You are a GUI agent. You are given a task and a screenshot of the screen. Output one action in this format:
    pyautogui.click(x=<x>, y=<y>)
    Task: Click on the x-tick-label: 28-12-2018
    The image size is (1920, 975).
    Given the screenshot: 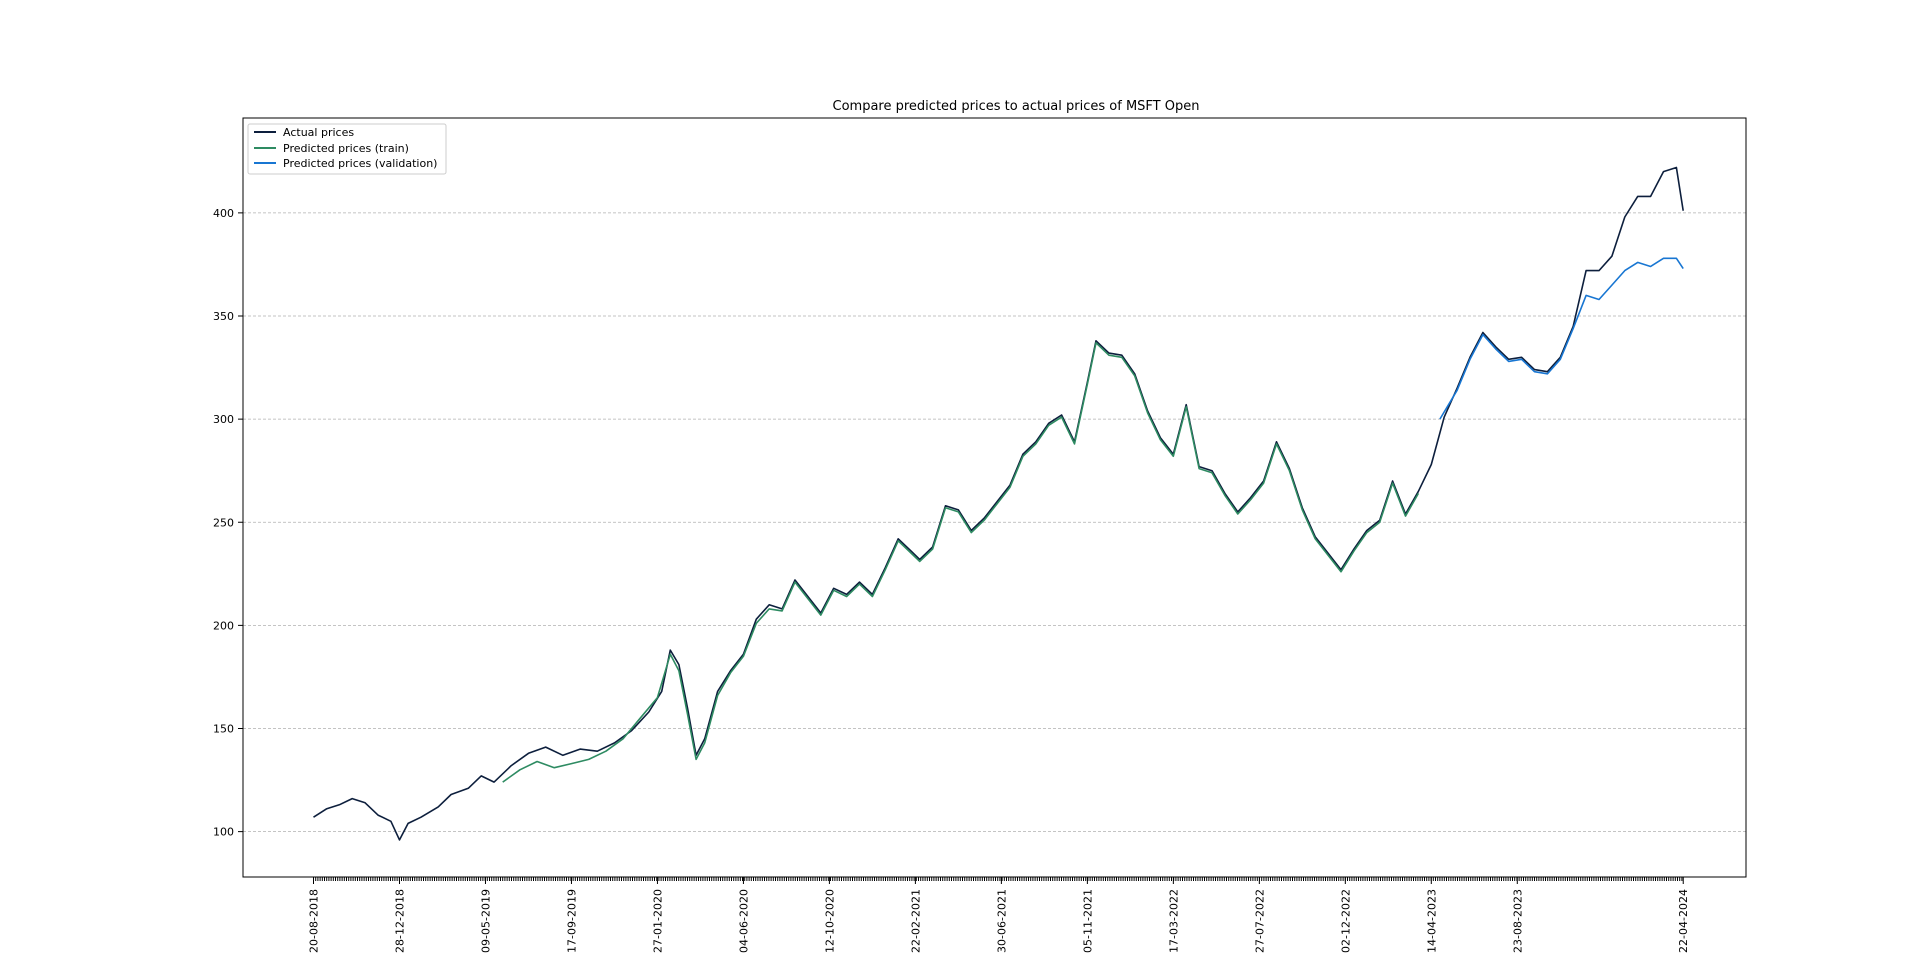 What is the action you would take?
    pyautogui.click(x=399, y=921)
    